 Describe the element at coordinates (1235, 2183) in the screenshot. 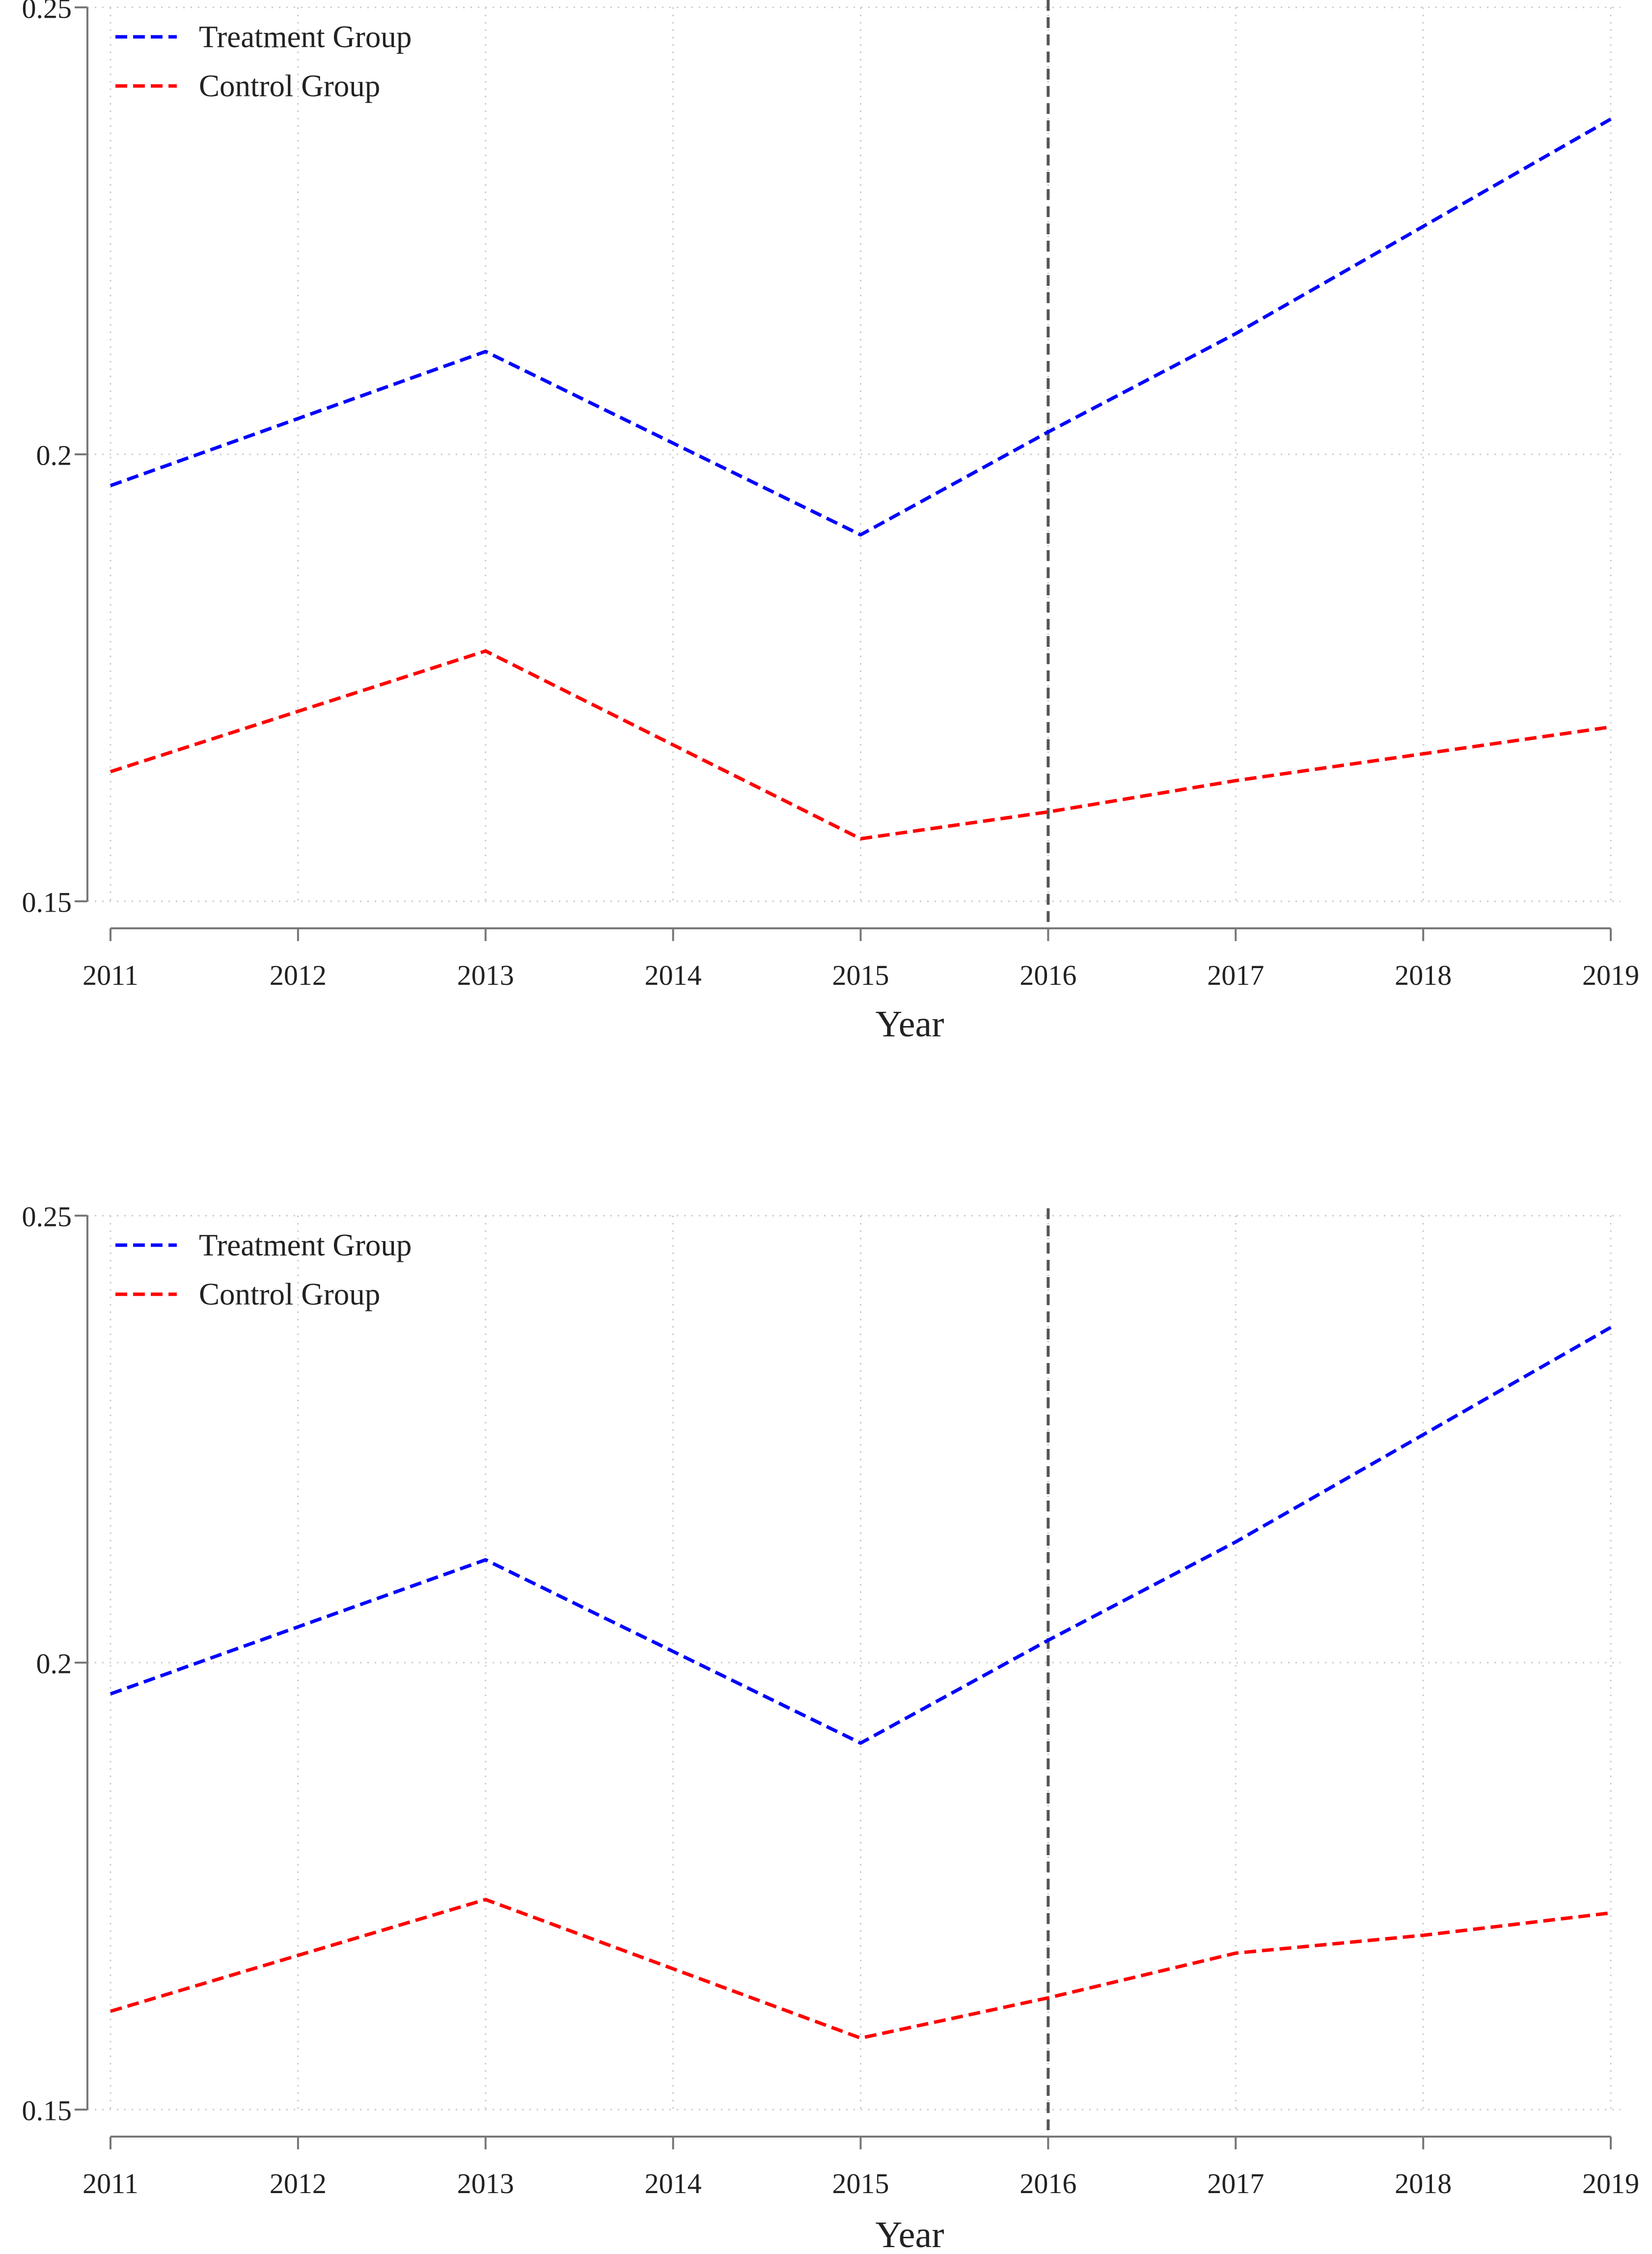

I see `chart-2-x-tick-label: 2017` at that location.